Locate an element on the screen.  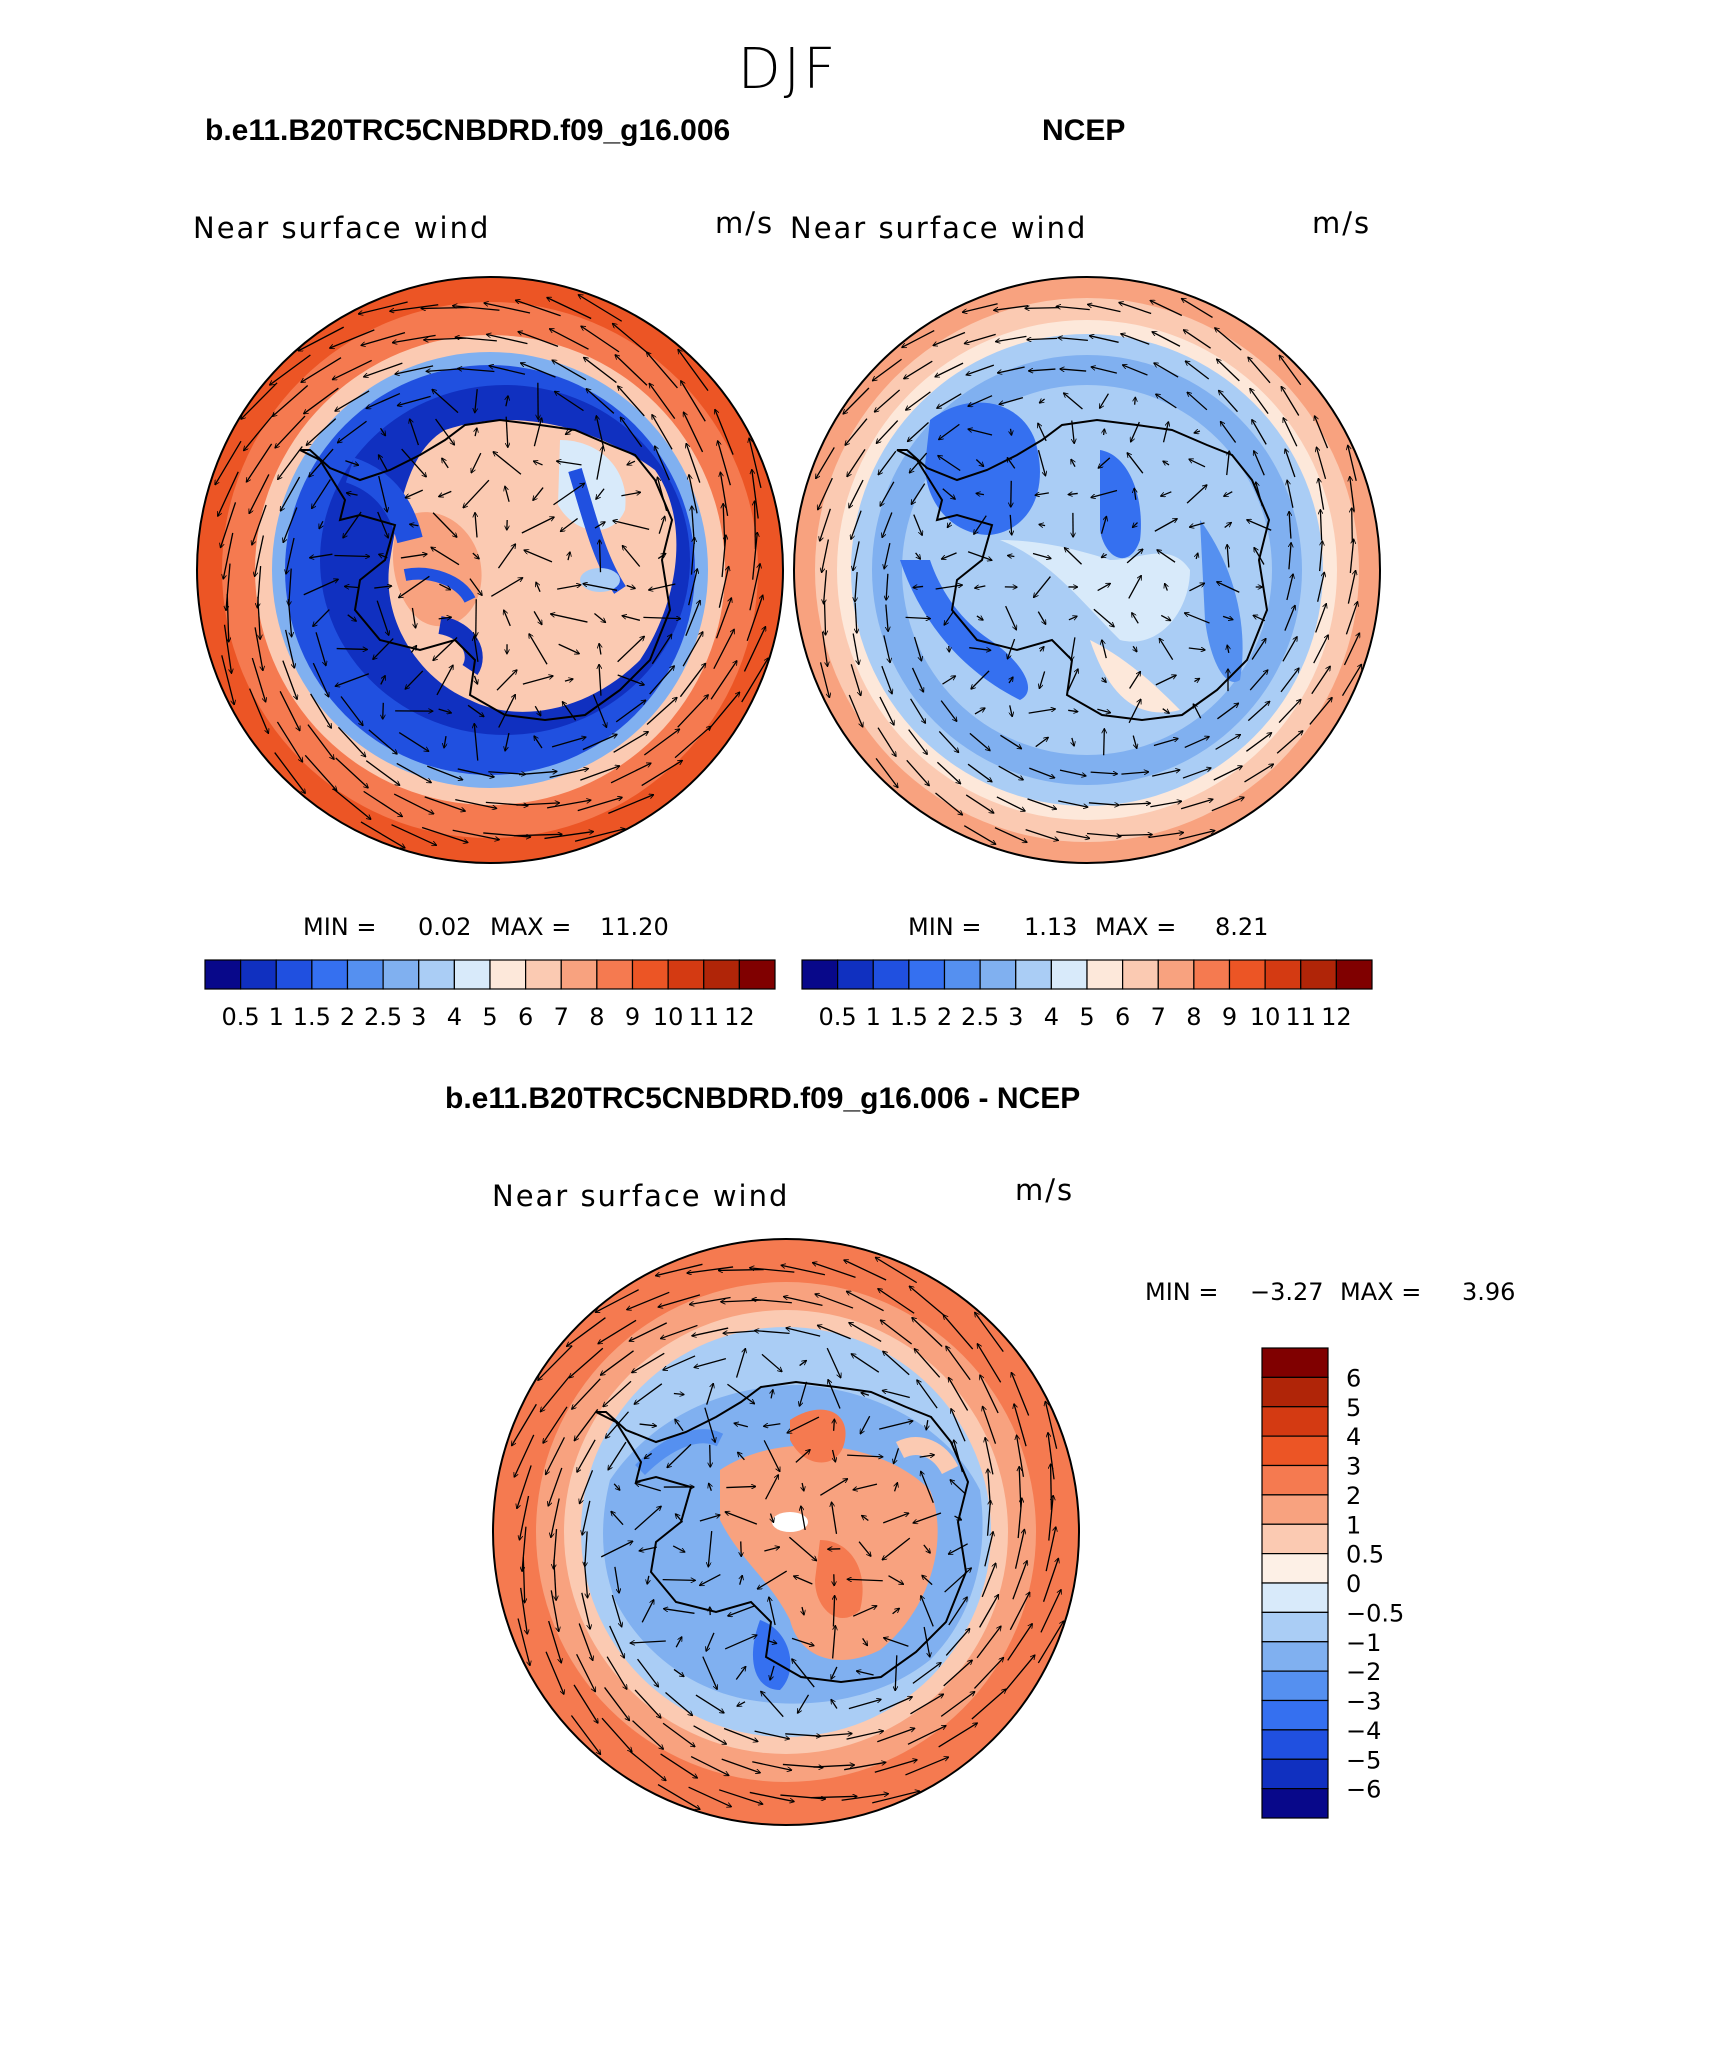
panel-header: b.e11.B20TRC5CNBDRD.f09_g16.006 - NCEP is located at coordinates (762, 1098).